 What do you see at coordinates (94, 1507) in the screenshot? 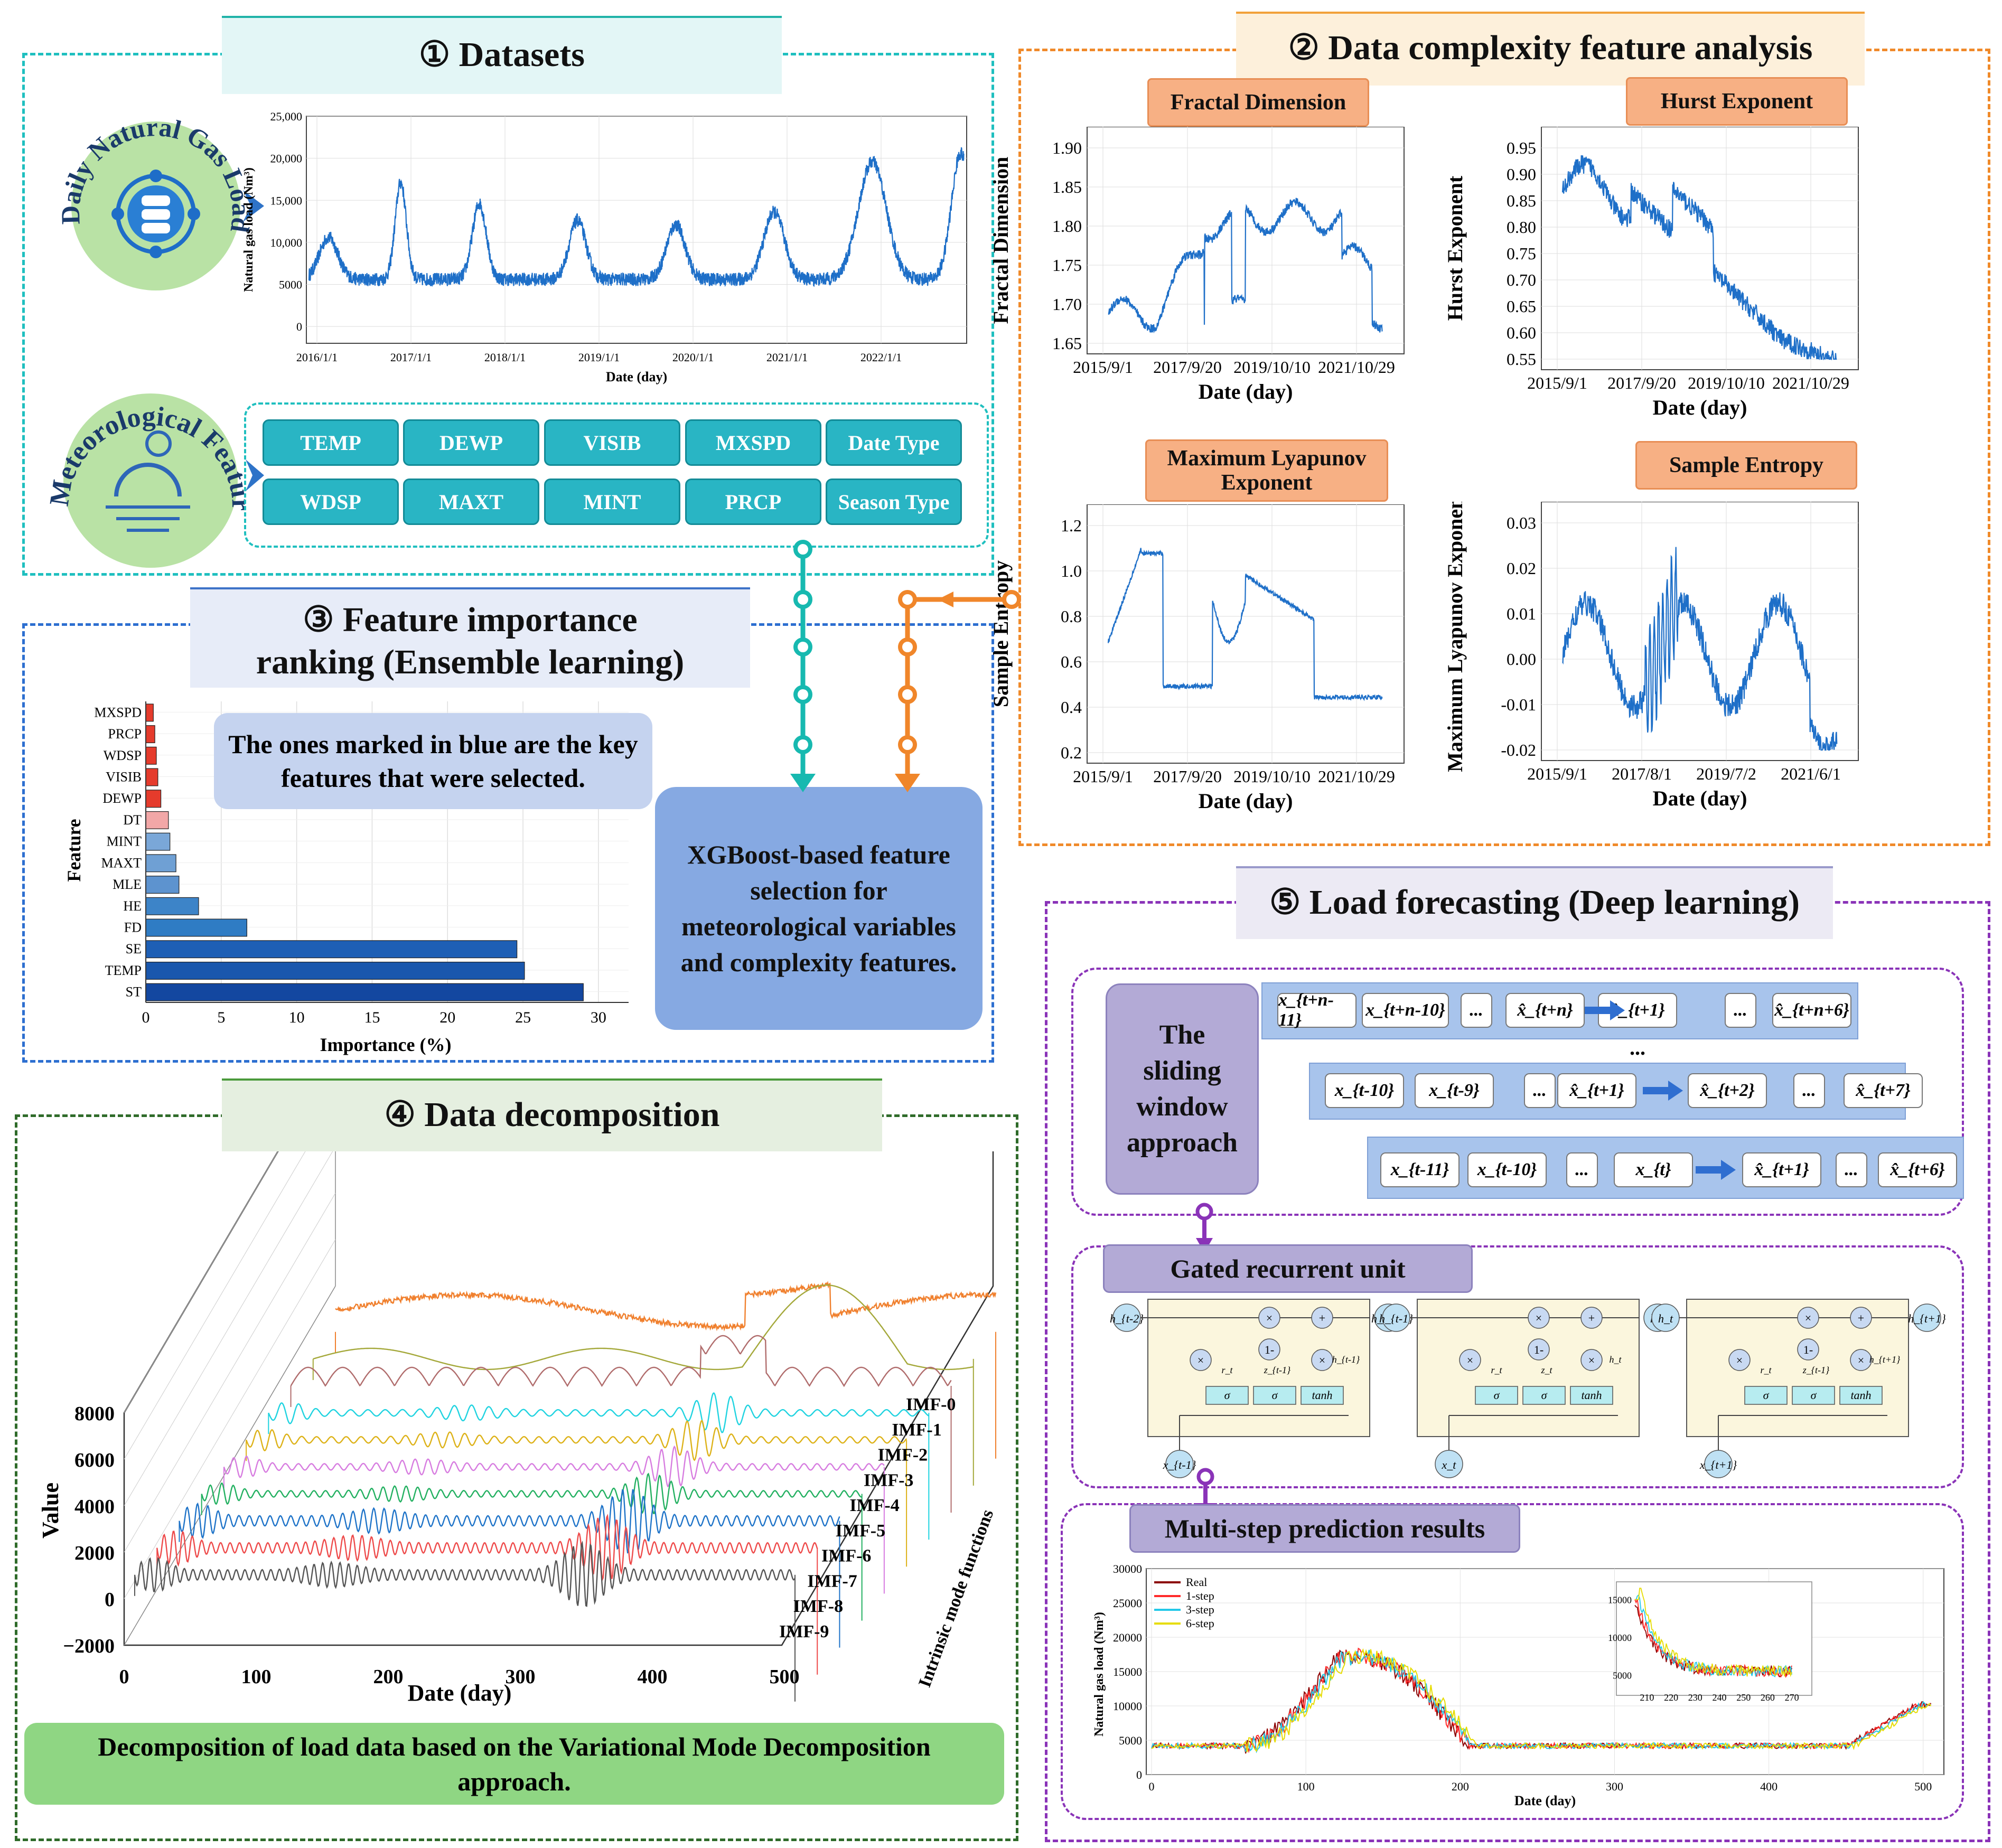
I see `decomp-ytick: 4000` at bounding box center [94, 1507].